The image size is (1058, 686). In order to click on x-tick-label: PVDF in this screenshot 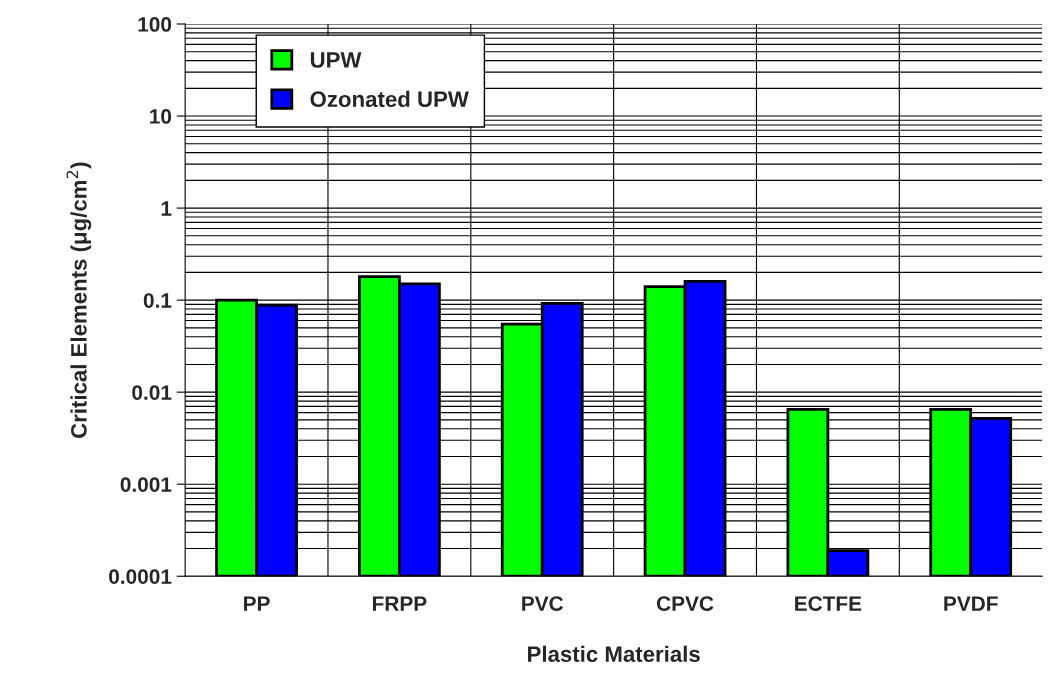, I will do `click(971, 603)`.